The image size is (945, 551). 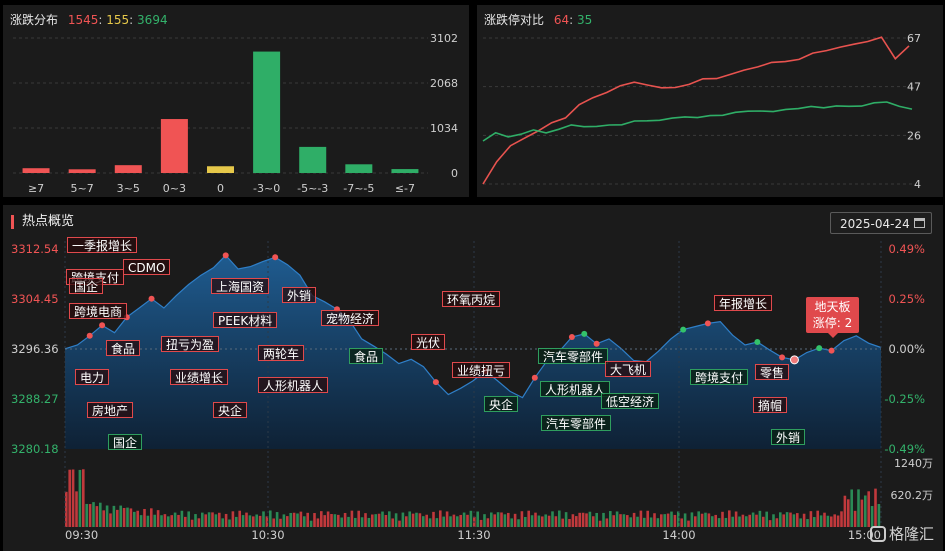 What do you see at coordinates (428, 342) in the screenshot?
I see `hot-tag: 光伏` at bounding box center [428, 342].